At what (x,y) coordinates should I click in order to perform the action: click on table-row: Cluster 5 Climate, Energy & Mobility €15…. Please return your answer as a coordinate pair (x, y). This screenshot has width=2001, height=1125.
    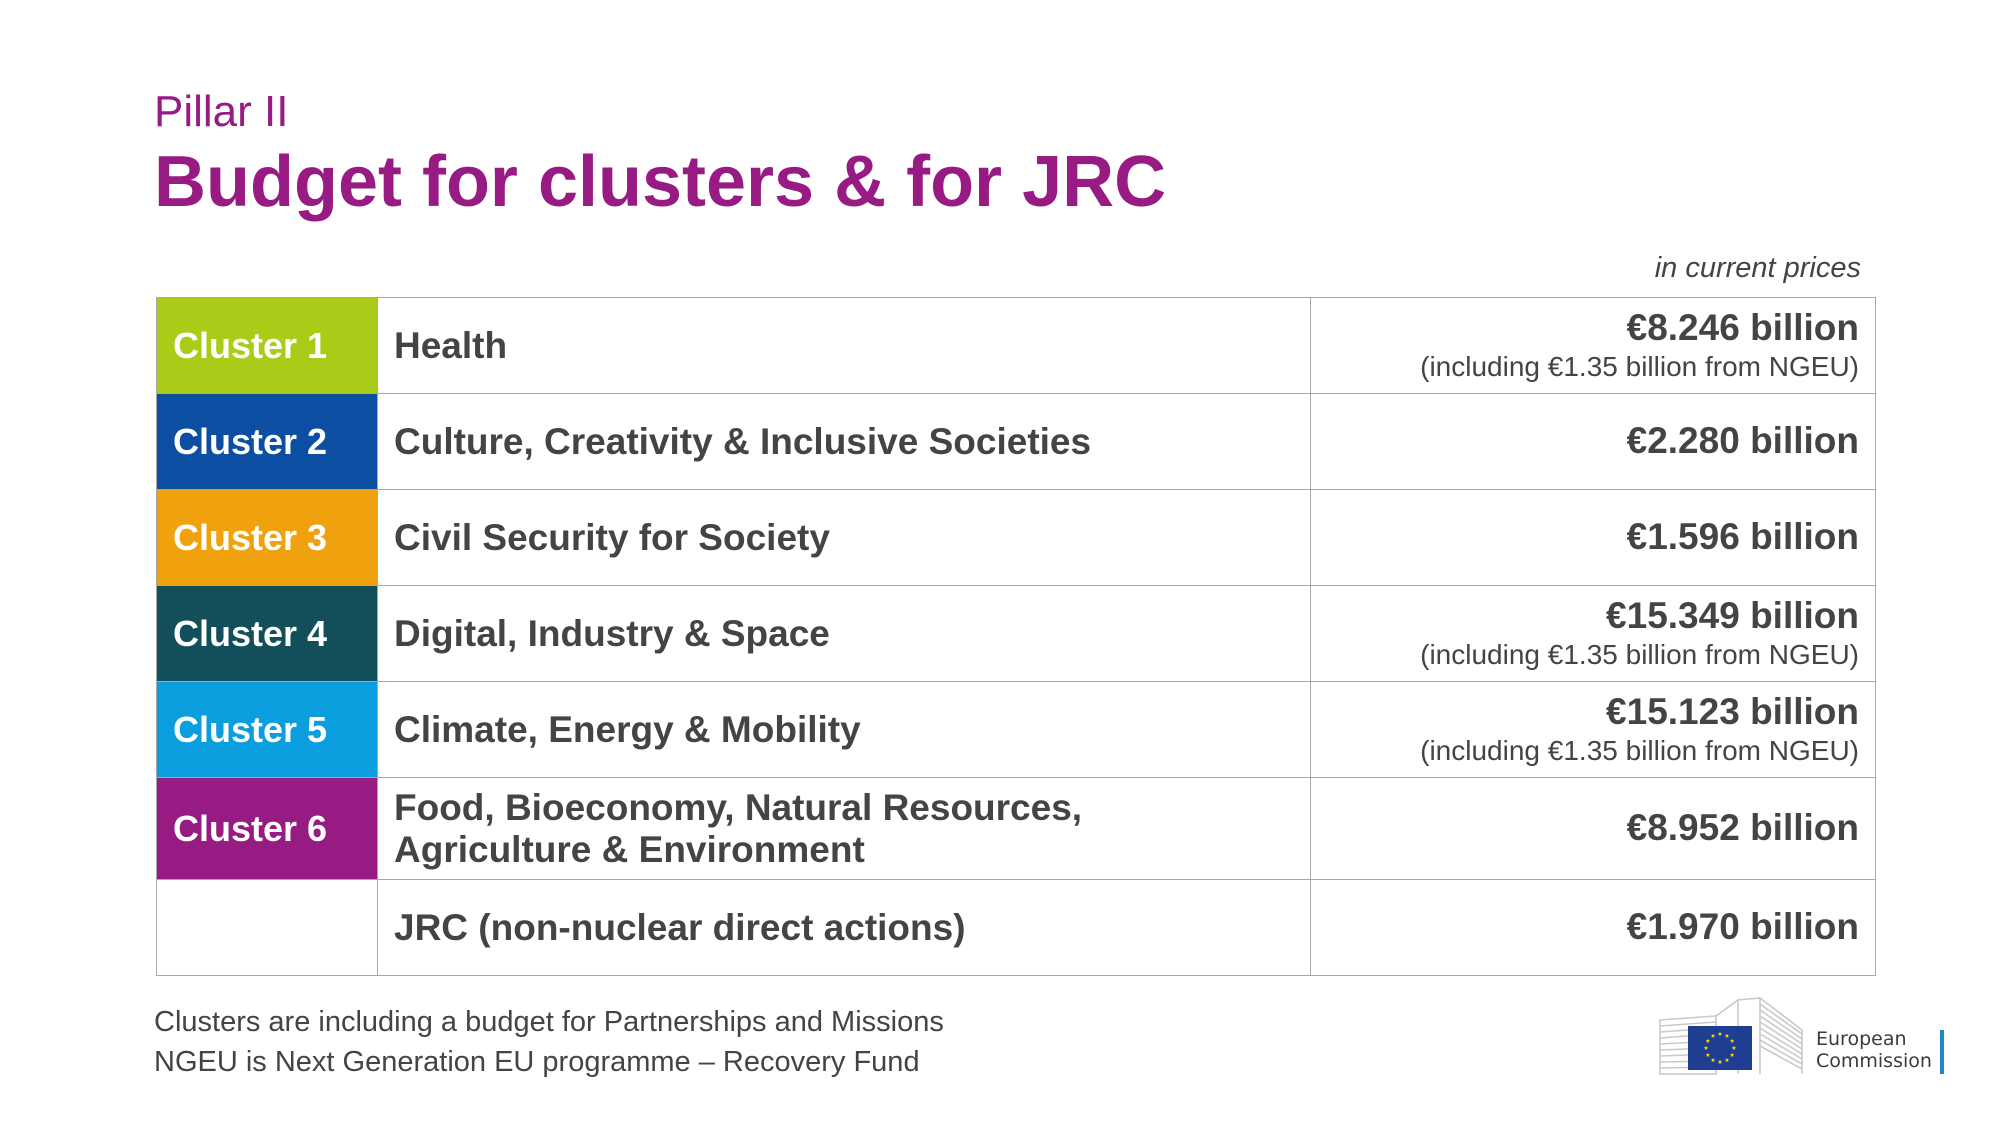
    Looking at the image, I should click on (1016, 729).